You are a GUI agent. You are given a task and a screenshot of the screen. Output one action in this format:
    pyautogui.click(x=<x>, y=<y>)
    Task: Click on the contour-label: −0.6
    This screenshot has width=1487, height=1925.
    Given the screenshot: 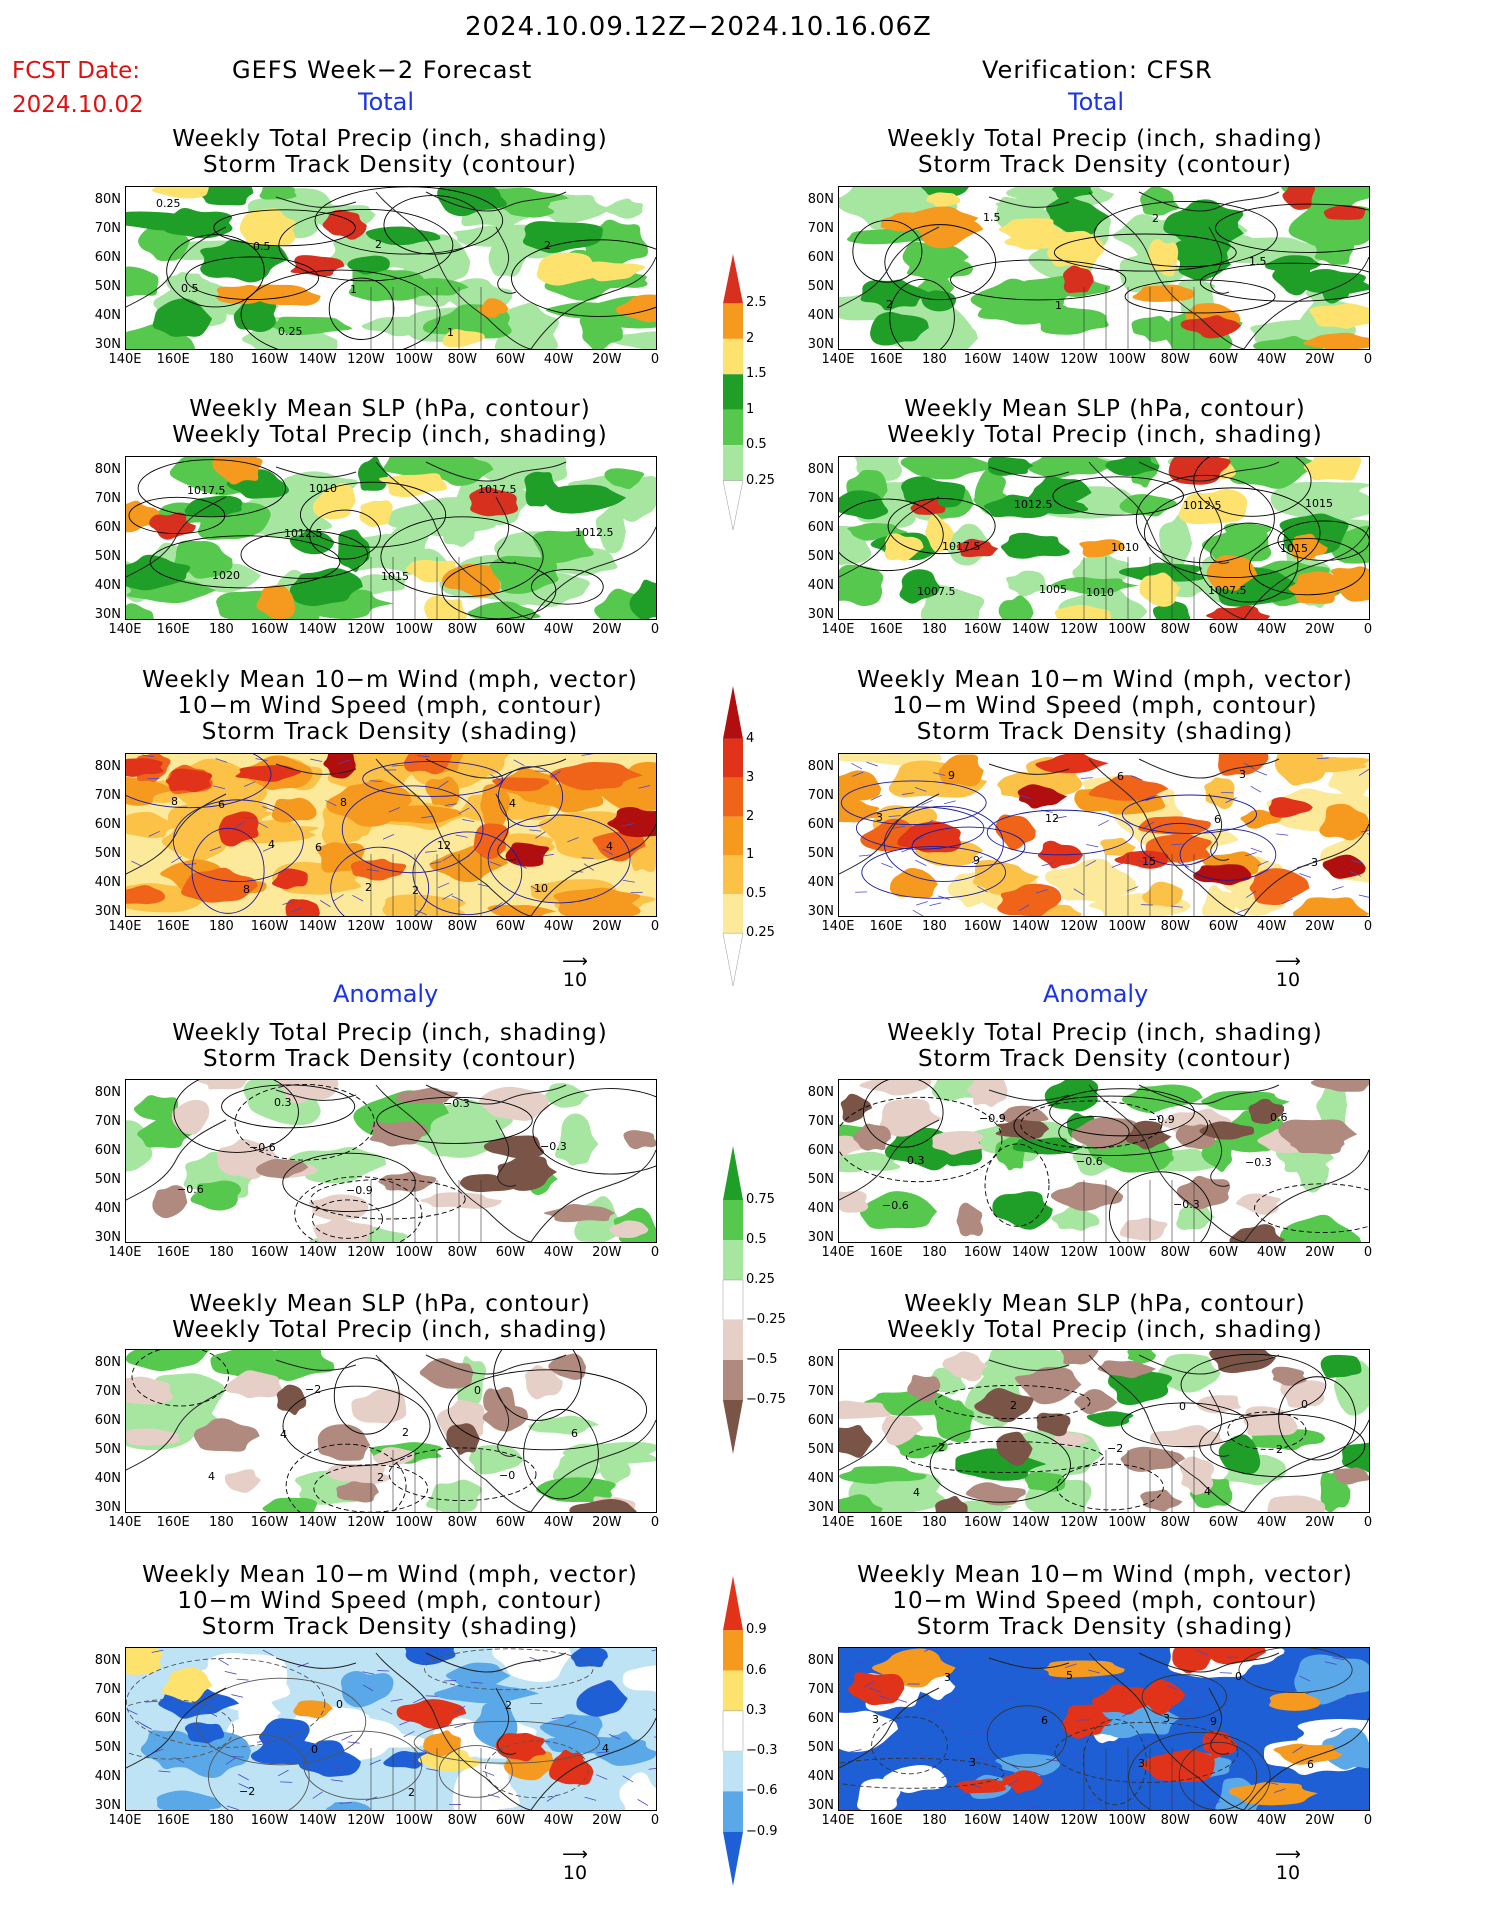 What is the action you would take?
    pyautogui.click(x=1089, y=1161)
    